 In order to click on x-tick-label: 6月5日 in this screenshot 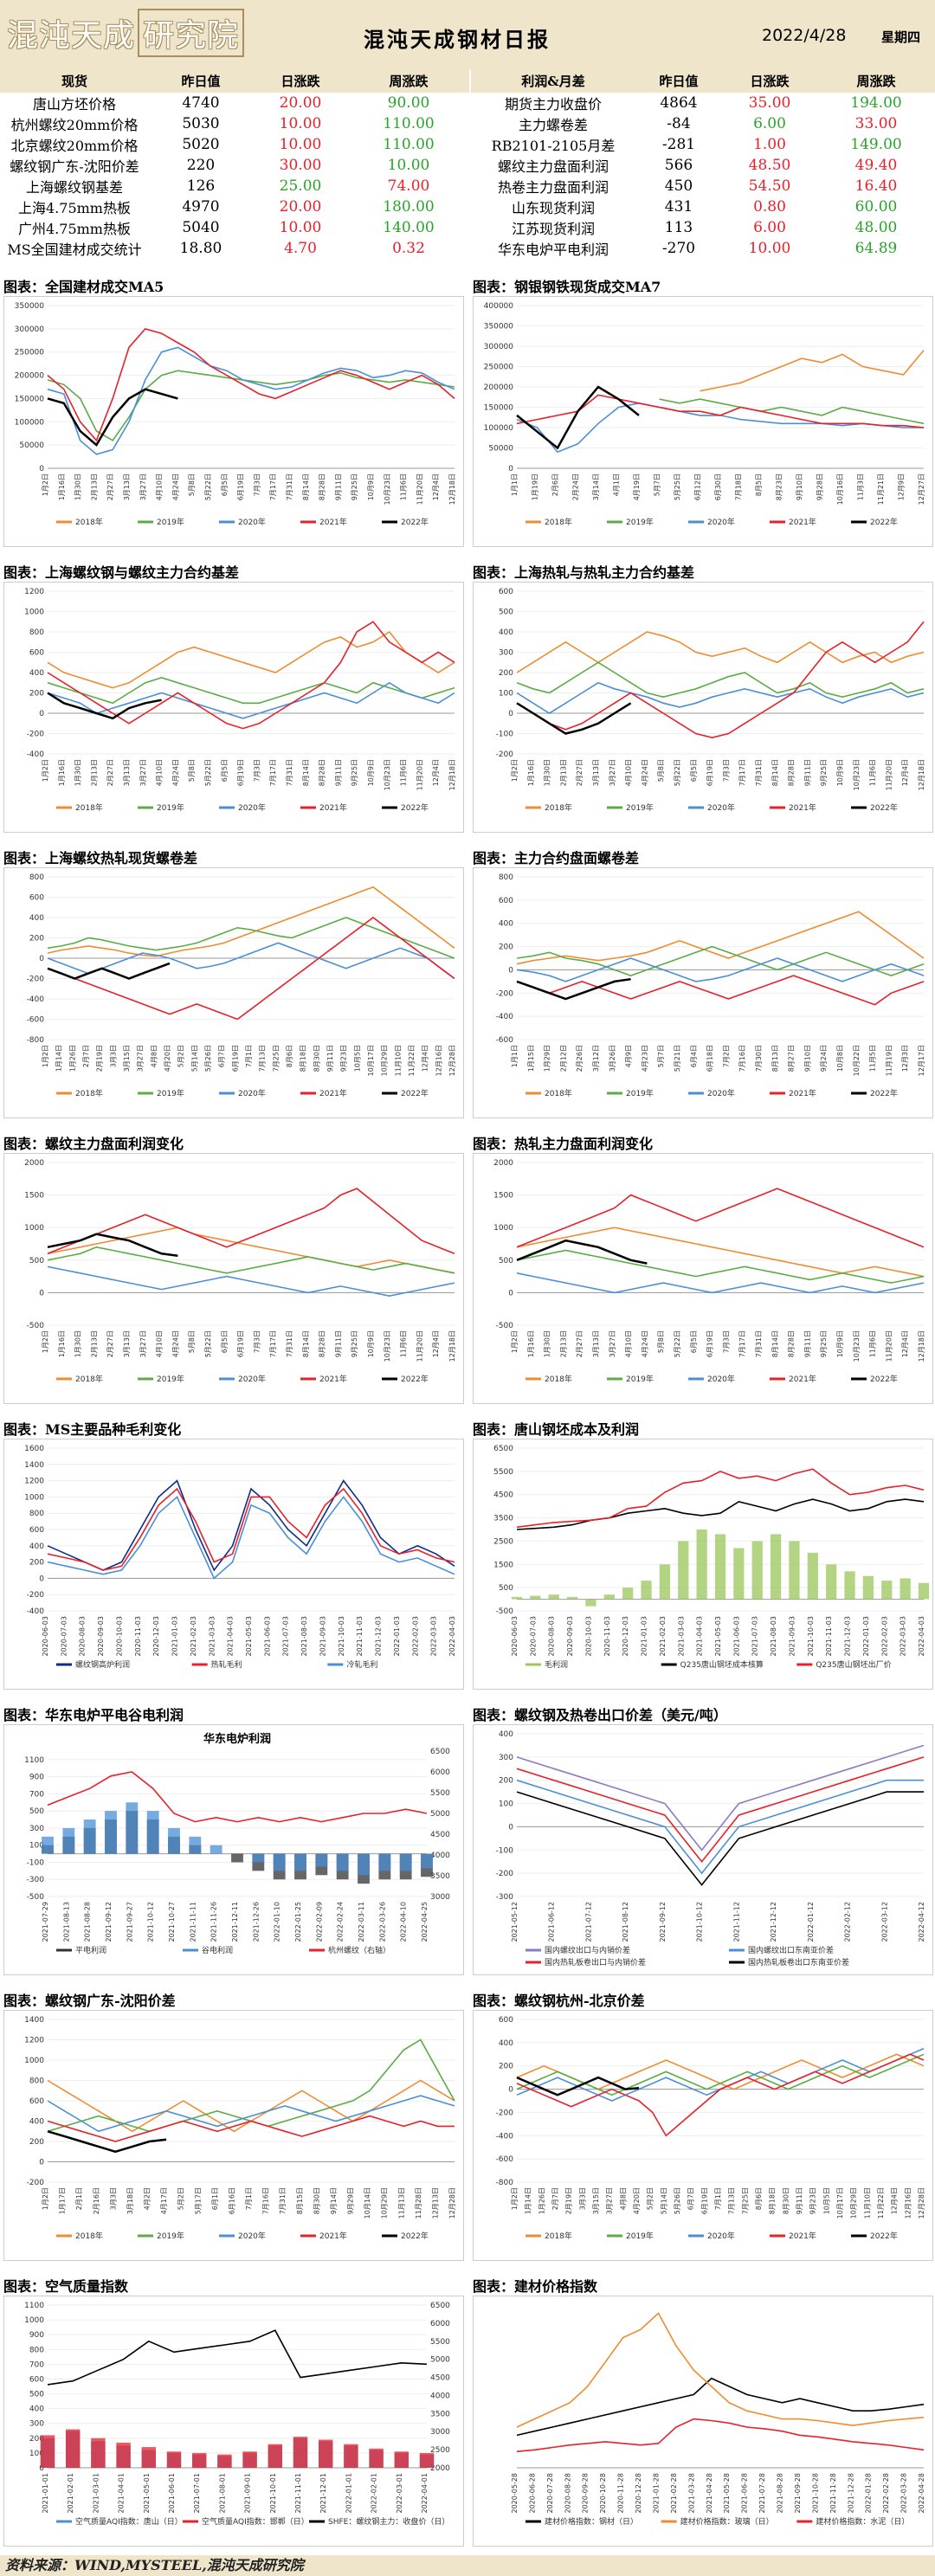, I will do `click(694, 1341)`.